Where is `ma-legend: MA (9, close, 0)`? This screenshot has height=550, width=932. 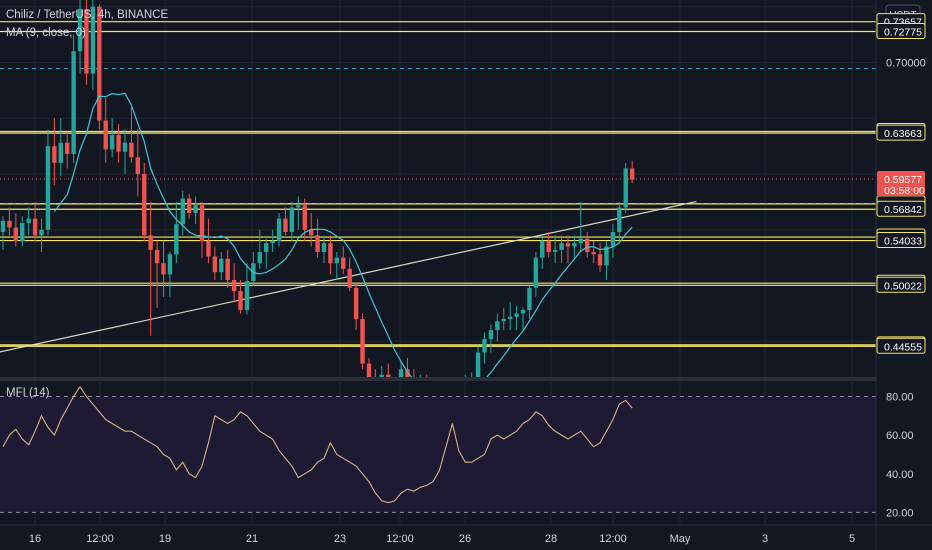
ma-legend: MA (9, close, 0) is located at coordinates (46, 33).